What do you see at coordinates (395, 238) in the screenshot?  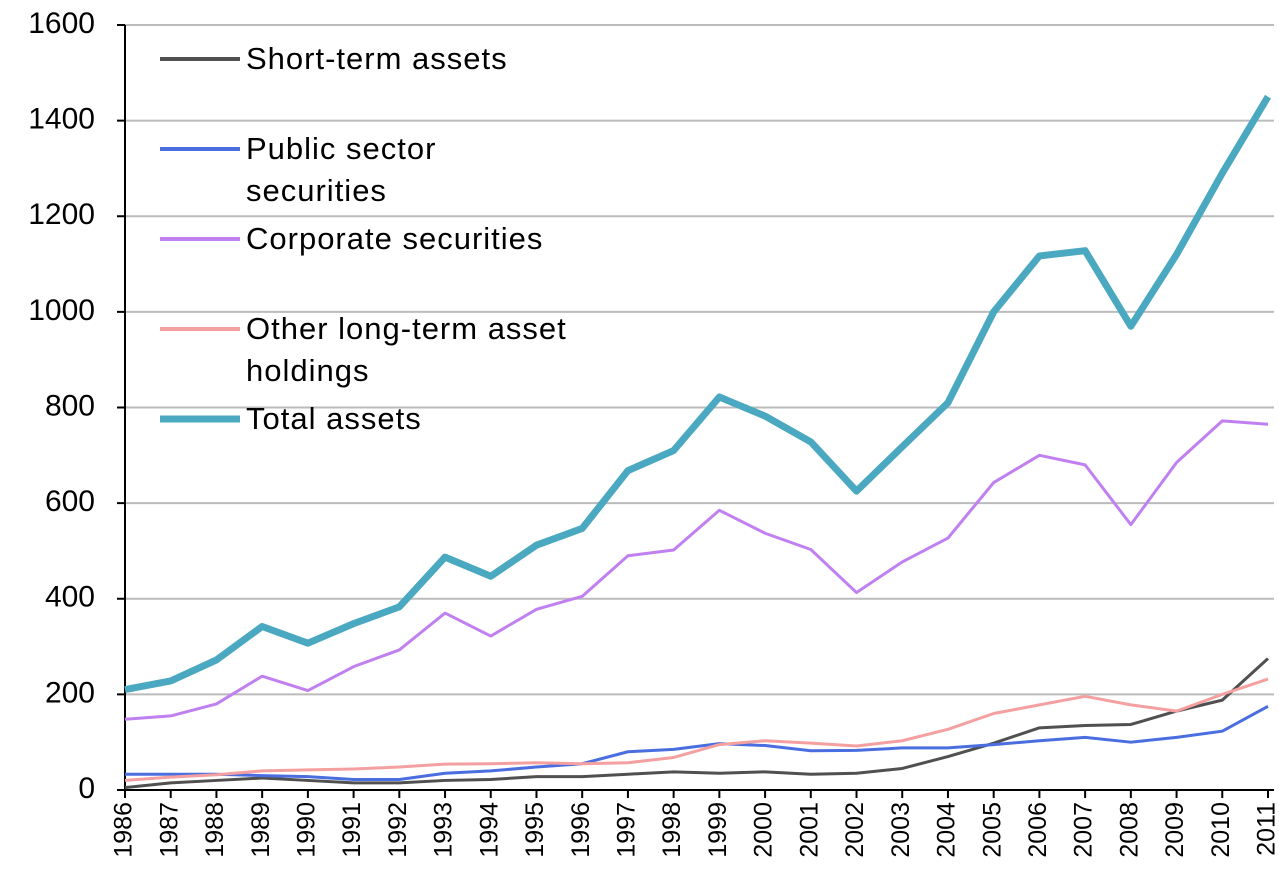 I see `legend-label: Corporate securities` at bounding box center [395, 238].